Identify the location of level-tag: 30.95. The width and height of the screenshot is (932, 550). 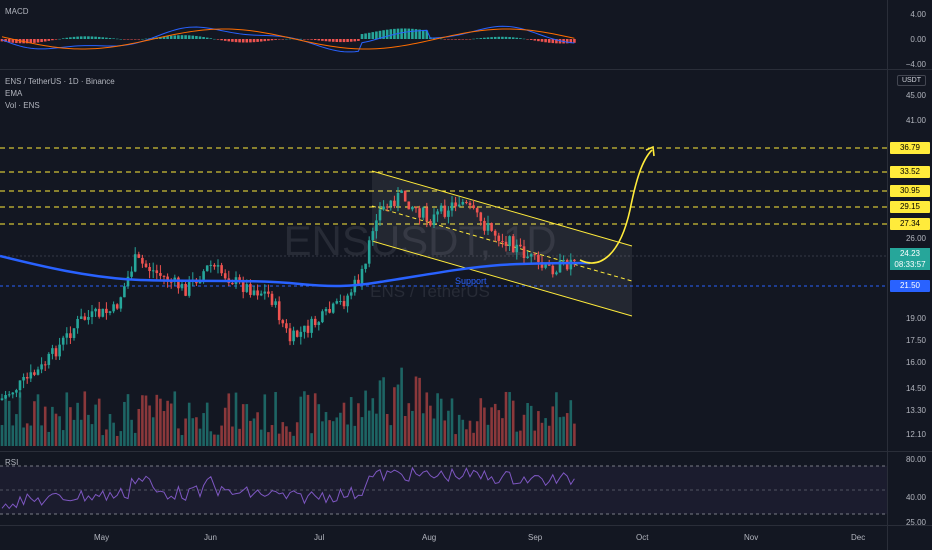
(910, 191).